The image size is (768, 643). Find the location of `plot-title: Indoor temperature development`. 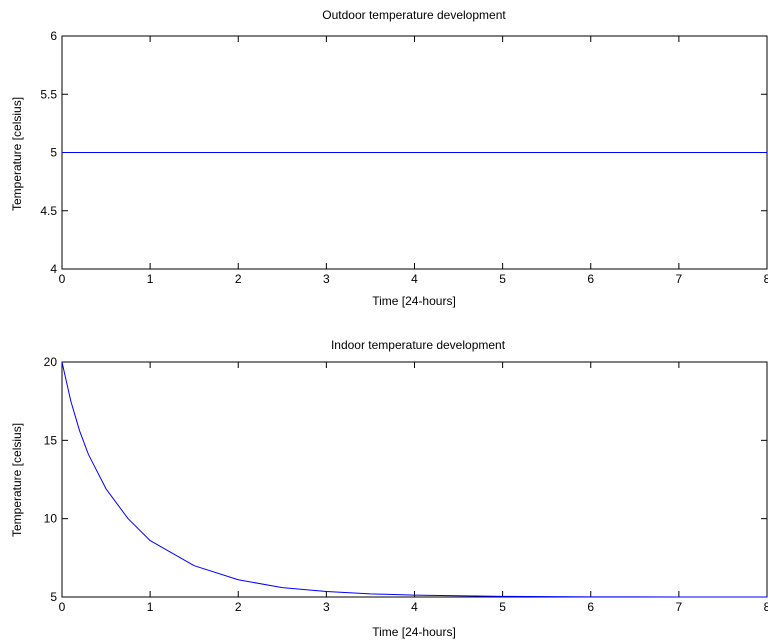

plot-title: Indoor temperature development is located at coordinates (418, 345).